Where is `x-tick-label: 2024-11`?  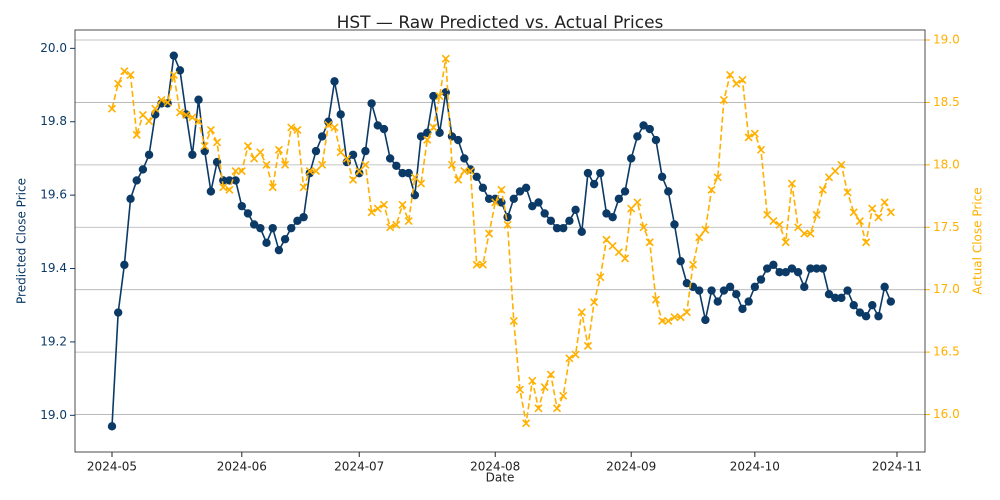
x-tick-label: 2024-11 is located at coordinates (897, 467).